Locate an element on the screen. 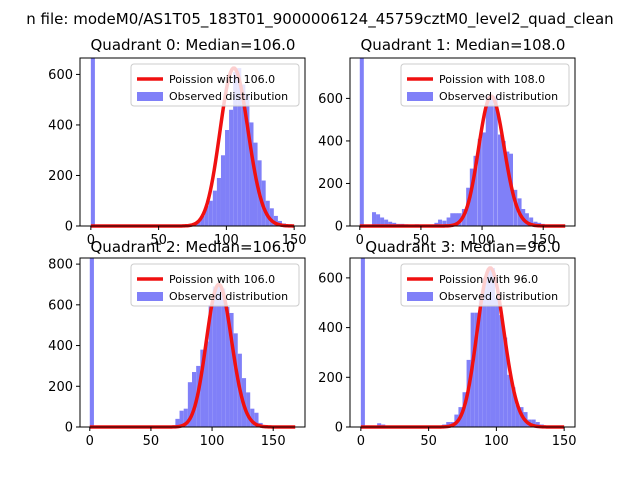 The image size is (640, 480). legend-fit-label-2: Poission with 106.0 is located at coordinates (222, 279).